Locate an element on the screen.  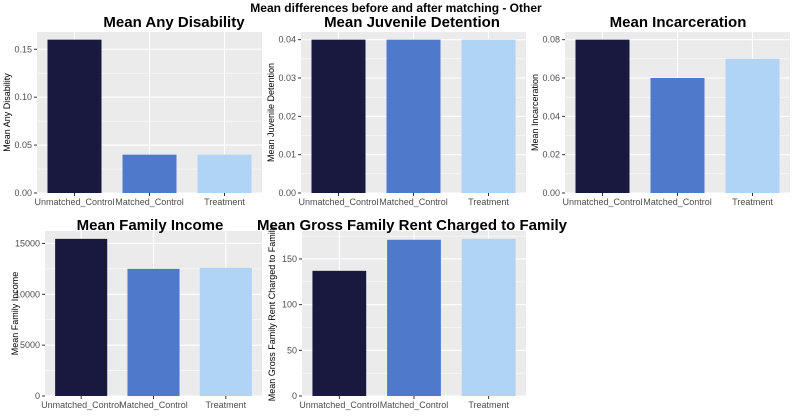
y-tick-label: 0.15 is located at coordinates (23, 49).